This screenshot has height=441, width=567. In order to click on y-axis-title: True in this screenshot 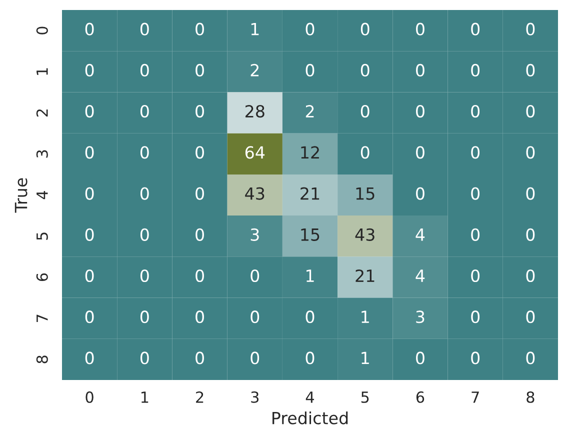, I will do `click(21, 195)`.